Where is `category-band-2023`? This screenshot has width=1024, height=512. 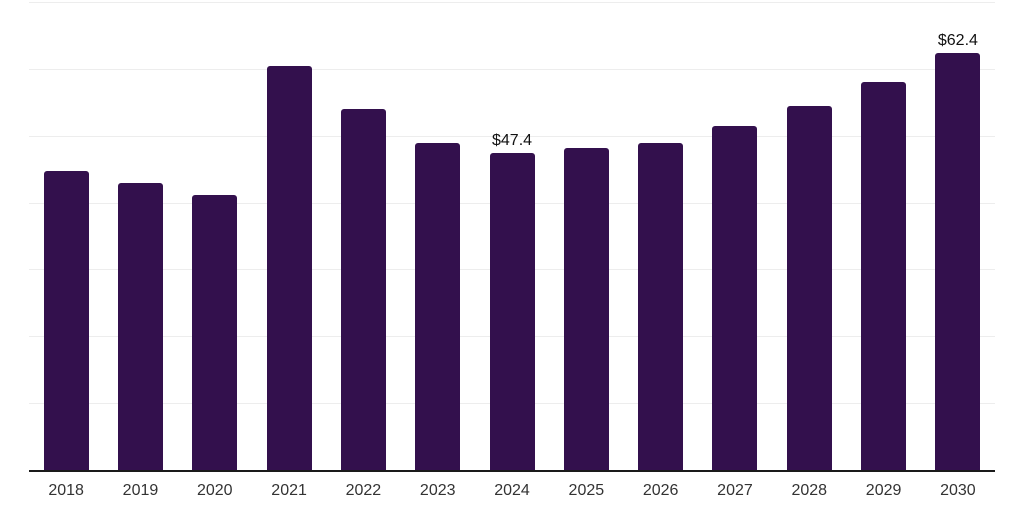
category-band-2023 is located at coordinates (438, 235).